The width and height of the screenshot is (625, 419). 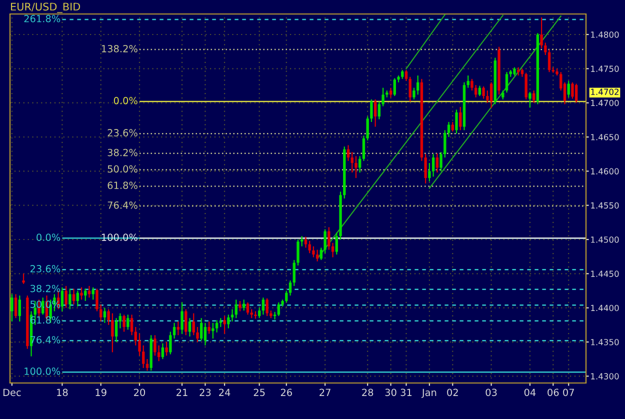 What do you see at coordinates (62, 392) in the screenshot?
I see `x-tick-label: 18` at bounding box center [62, 392].